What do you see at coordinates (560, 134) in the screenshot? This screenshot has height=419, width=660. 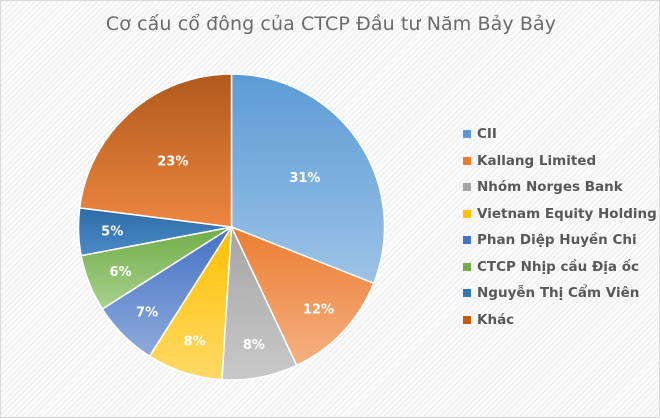 I see `legend-item-cii: CII` at bounding box center [560, 134].